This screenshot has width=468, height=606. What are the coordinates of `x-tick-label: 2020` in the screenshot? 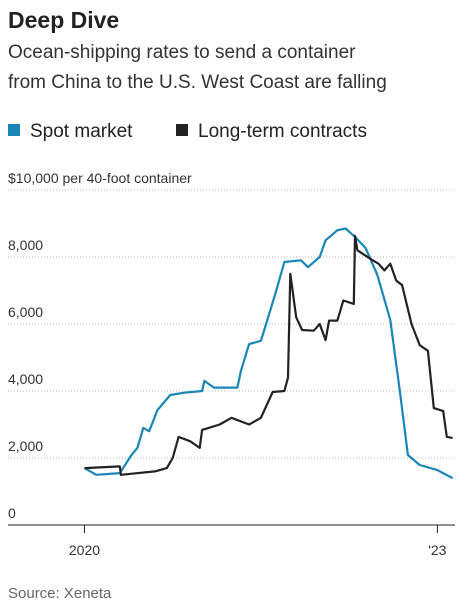 It's located at (84, 550).